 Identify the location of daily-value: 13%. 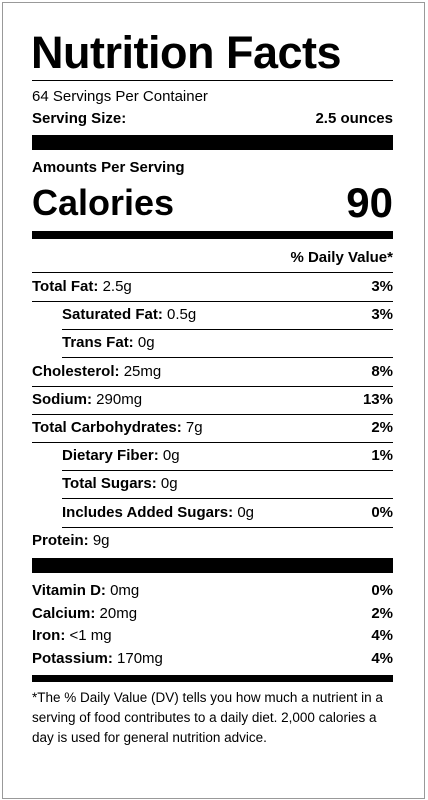
(377, 399).